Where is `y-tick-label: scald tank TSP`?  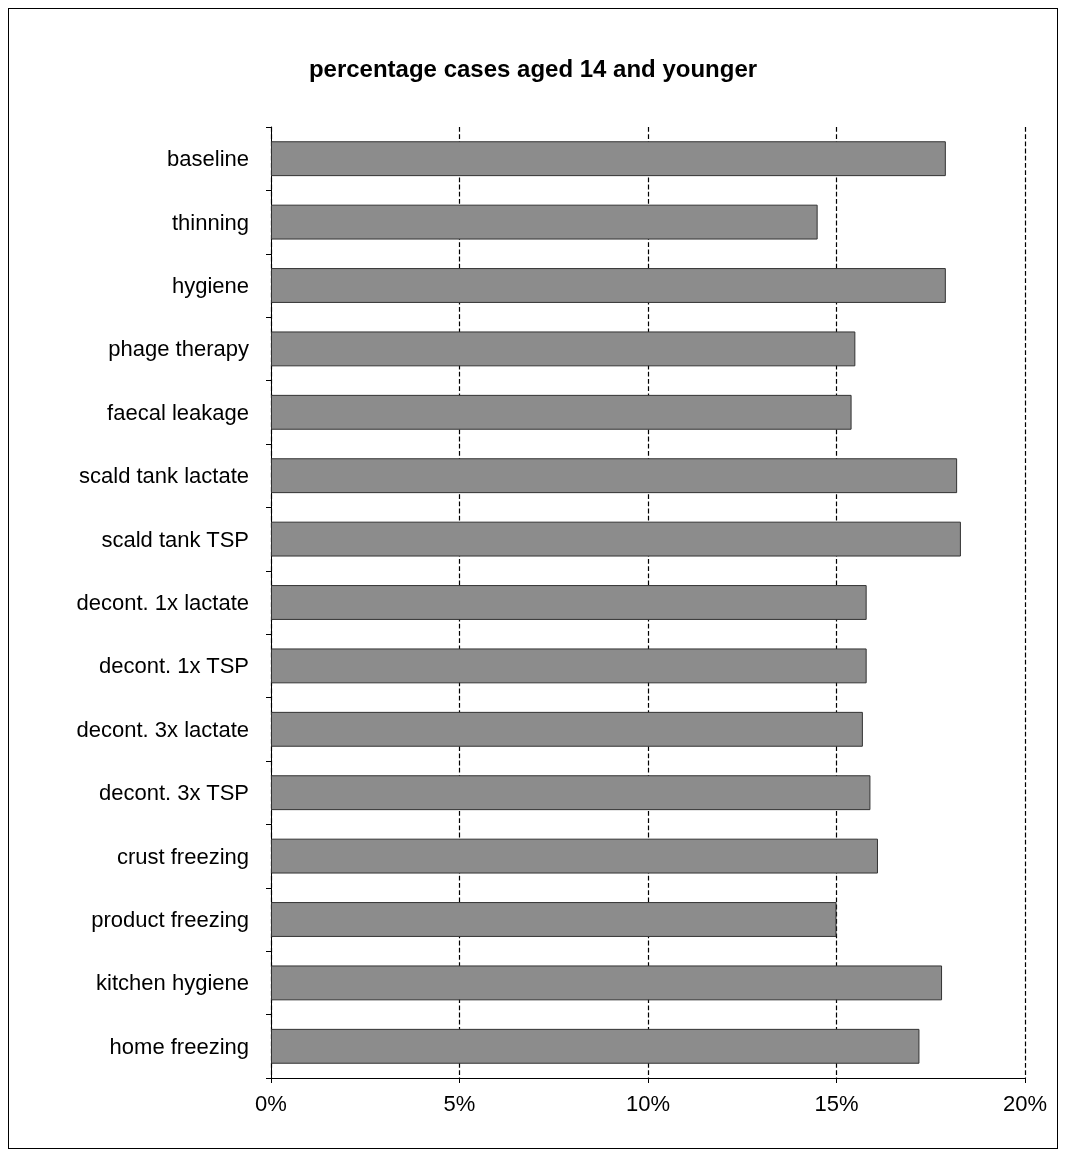
y-tick-label: scald tank TSP is located at coordinates (175, 539).